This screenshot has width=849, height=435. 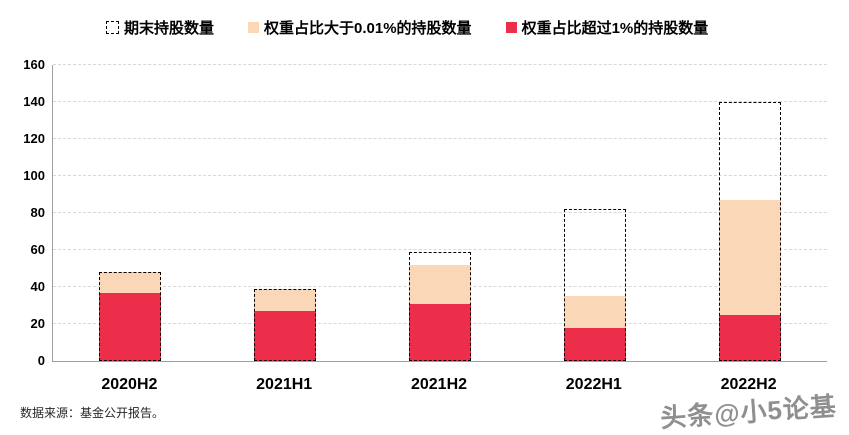 I want to click on data-source-note: 数据来源：基金公开报告。, so click(x=92, y=413).